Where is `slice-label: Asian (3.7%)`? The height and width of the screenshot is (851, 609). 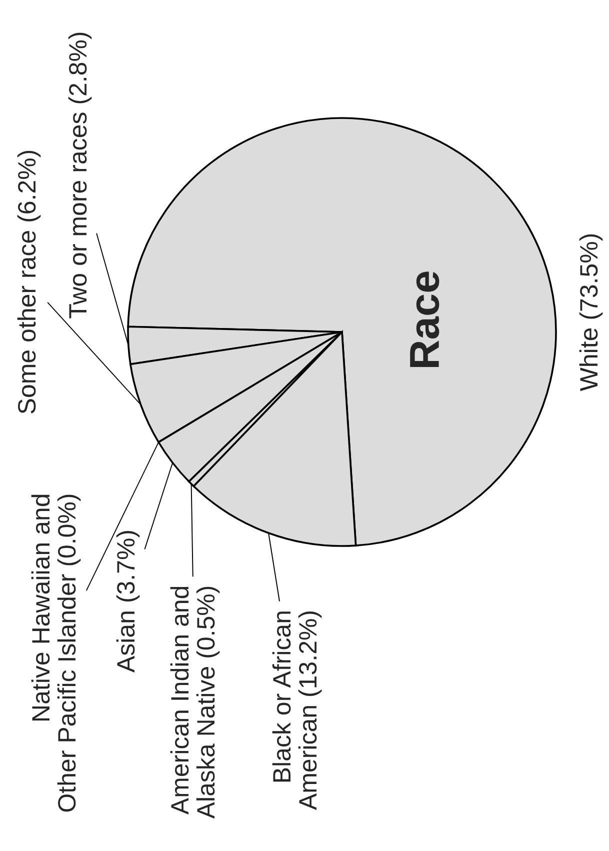 slice-label: Asian (3.7%) is located at coordinates (128, 601).